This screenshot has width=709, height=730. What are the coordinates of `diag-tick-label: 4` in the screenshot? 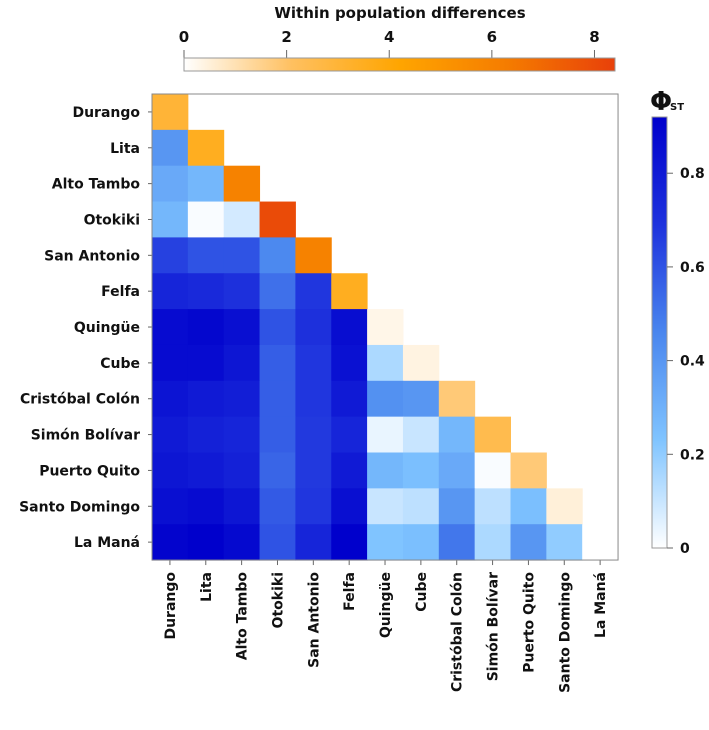 It's located at (389, 37).